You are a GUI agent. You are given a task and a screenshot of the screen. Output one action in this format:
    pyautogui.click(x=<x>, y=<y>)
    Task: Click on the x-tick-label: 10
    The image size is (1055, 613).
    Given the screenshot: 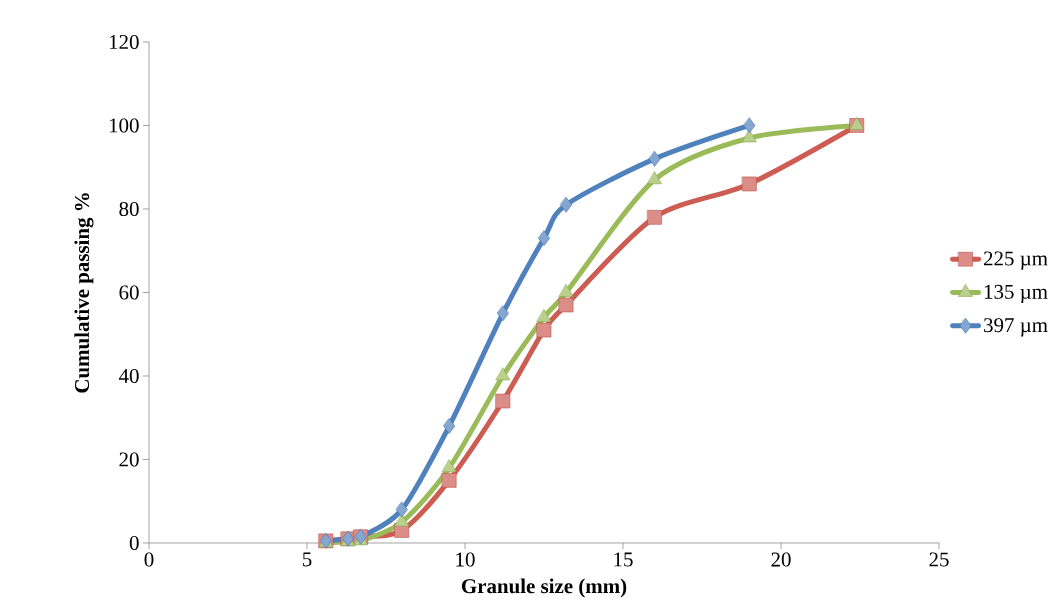 What is the action you would take?
    pyautogui.click(x=465, y=559)
    